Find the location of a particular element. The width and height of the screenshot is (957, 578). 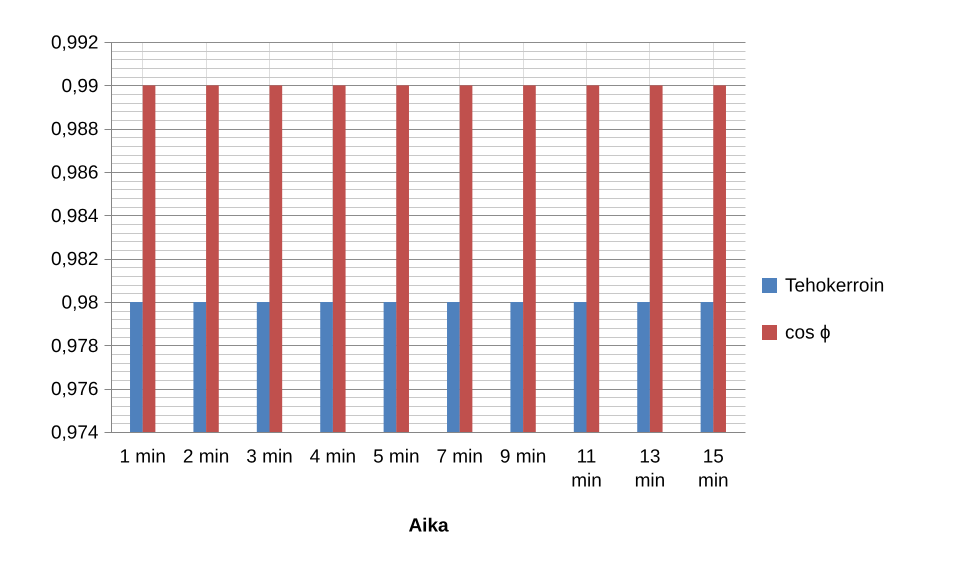

y-tick-label: 0,974 is located at coordinates (74, 433).